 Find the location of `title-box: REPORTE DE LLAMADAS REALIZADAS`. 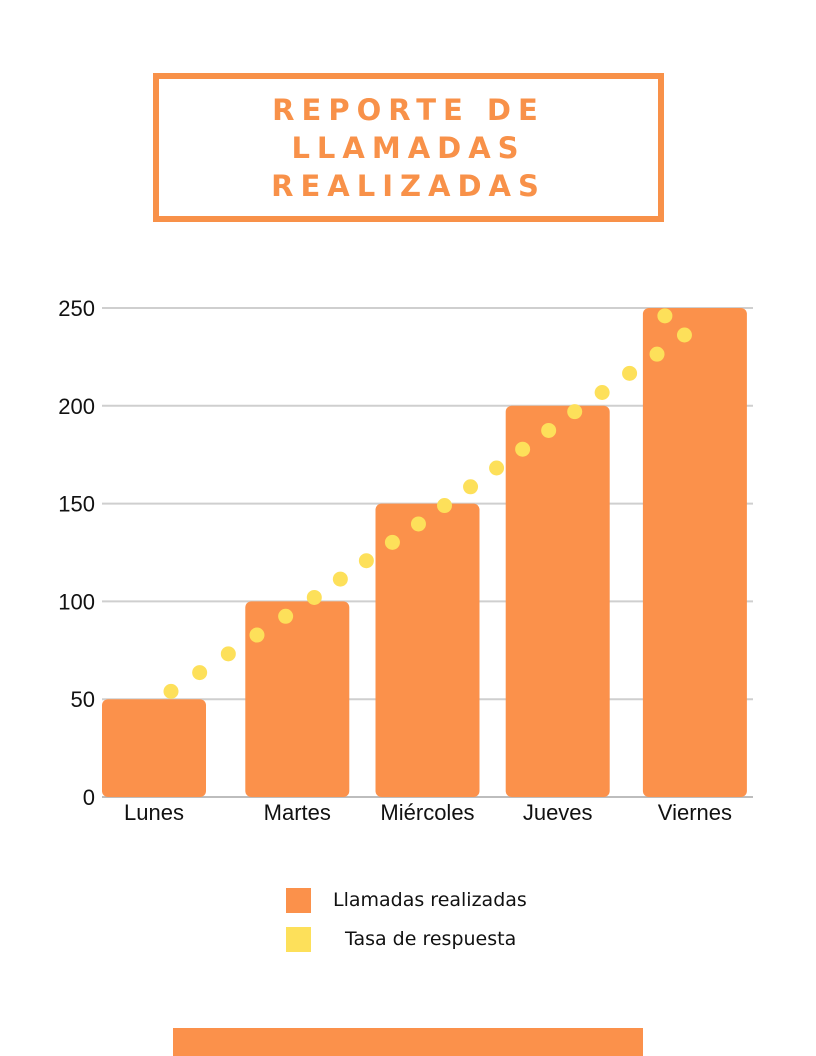

title-box: REPORTE DE LLAMADAS REALIZADAS is located at coordinates (408, 147).